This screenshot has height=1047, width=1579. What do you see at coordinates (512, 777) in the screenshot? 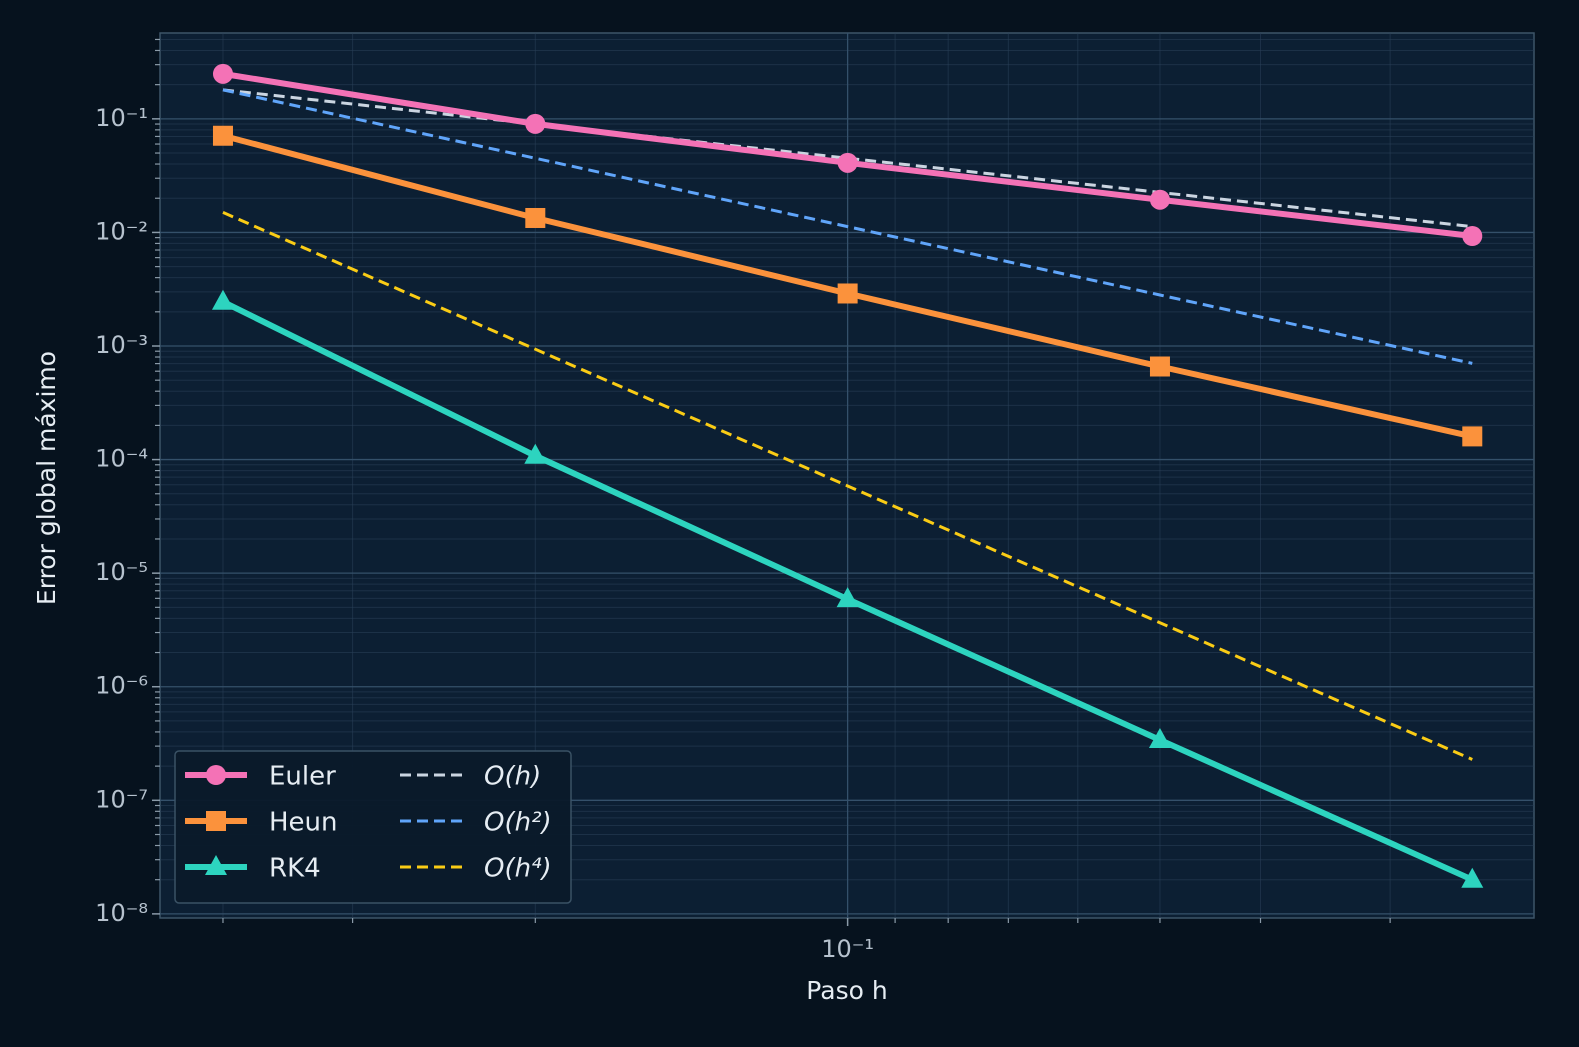
I see `legend-label: O(h)` at bounding box center [512, 777].